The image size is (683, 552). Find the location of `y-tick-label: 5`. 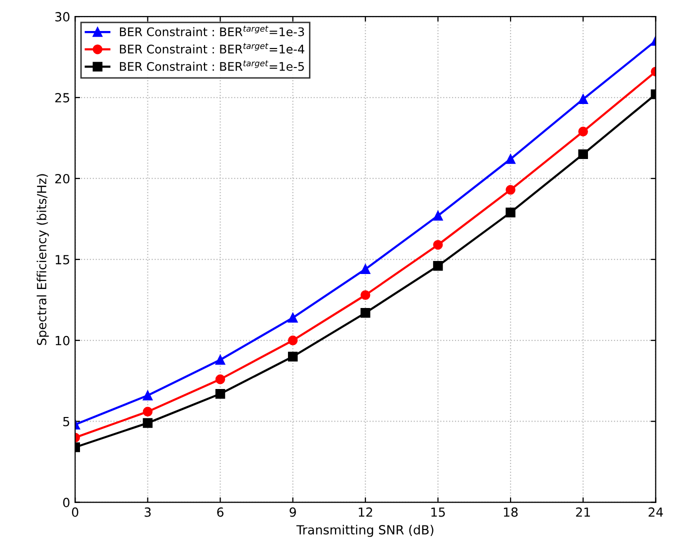

y-tick-label: 5 is located at coordinates (66, 421).